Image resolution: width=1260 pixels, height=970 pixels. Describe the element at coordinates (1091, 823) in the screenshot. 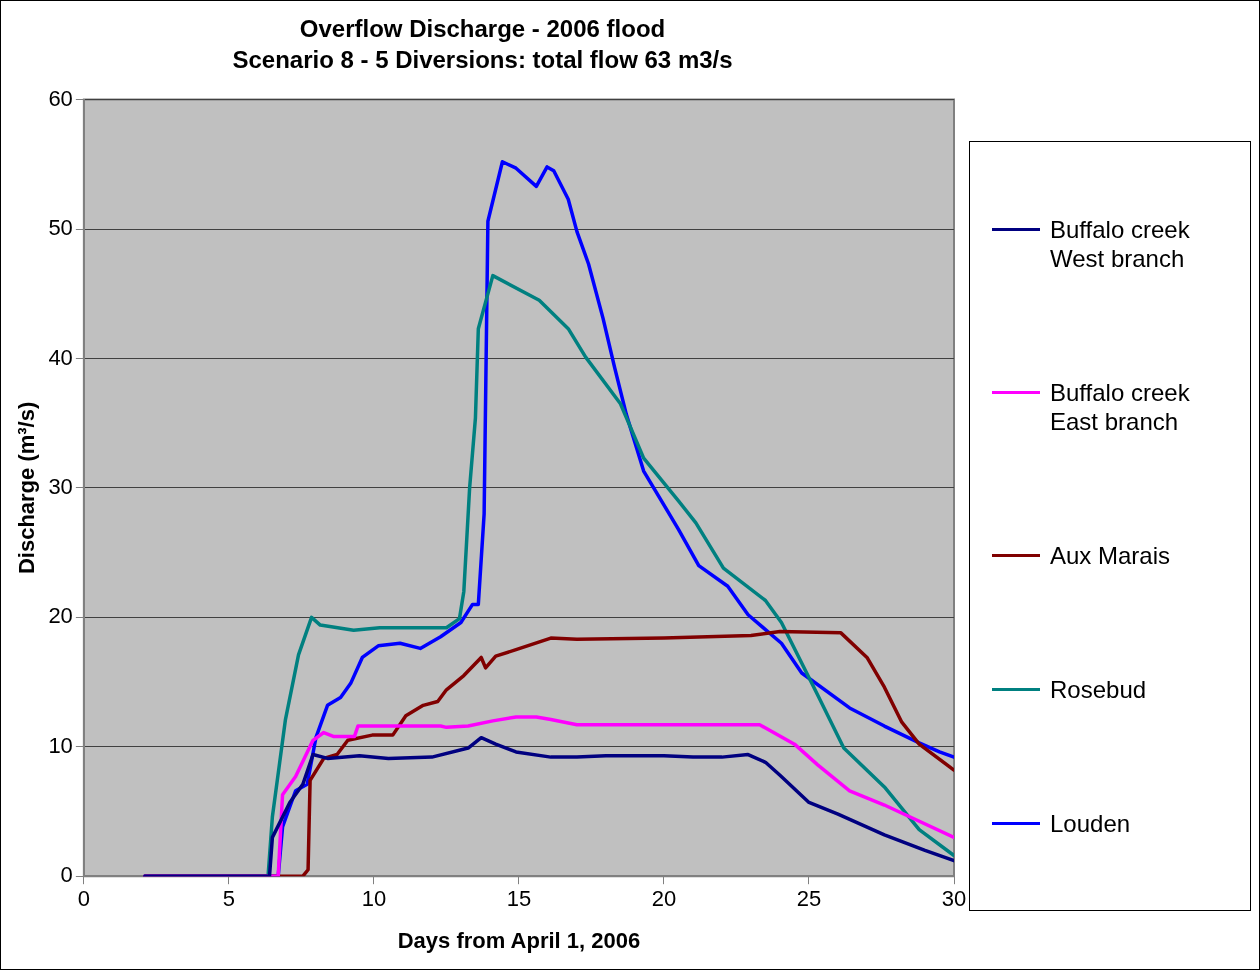

I see `legend-label: Louden` at that location.